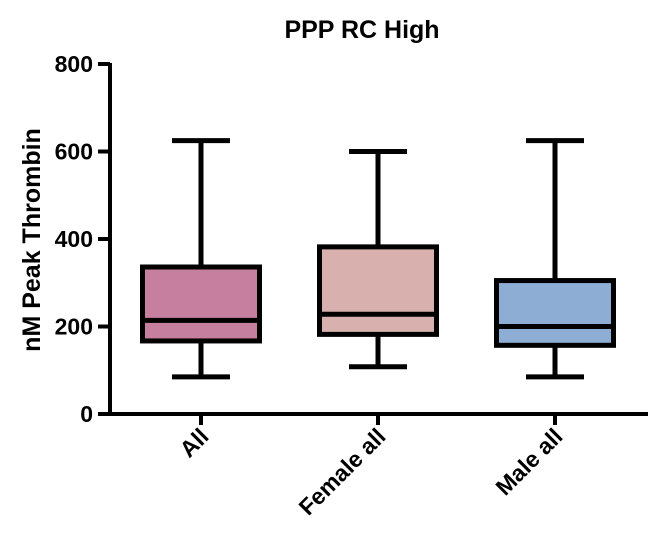  What do you see at coordinates (32, 240) in the screenshot?
I see `y-axis-label: nM Peak Thrombin` at bounding box center [32, 240].